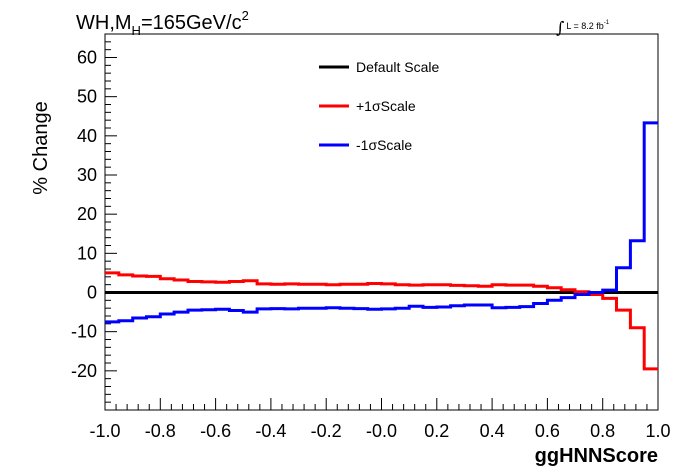 The image size is (696, 472). I want to click on x-tick-label: 1.0, so click(657, 431).